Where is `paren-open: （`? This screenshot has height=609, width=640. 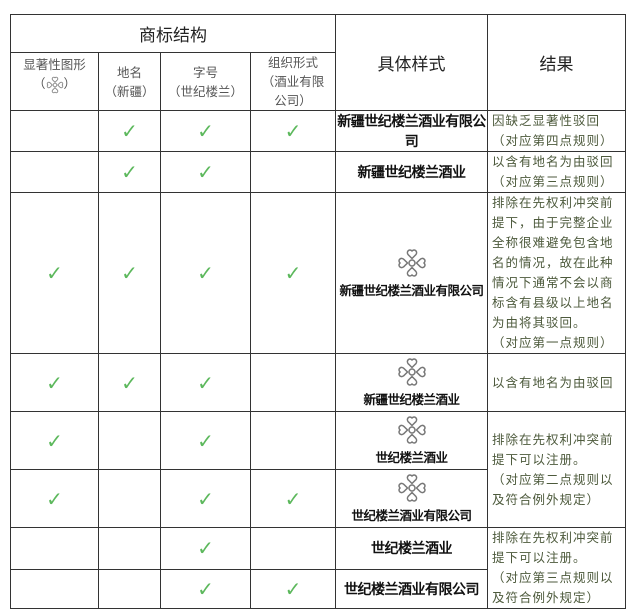
paren-open: （ is located at coordinates (39, 83).